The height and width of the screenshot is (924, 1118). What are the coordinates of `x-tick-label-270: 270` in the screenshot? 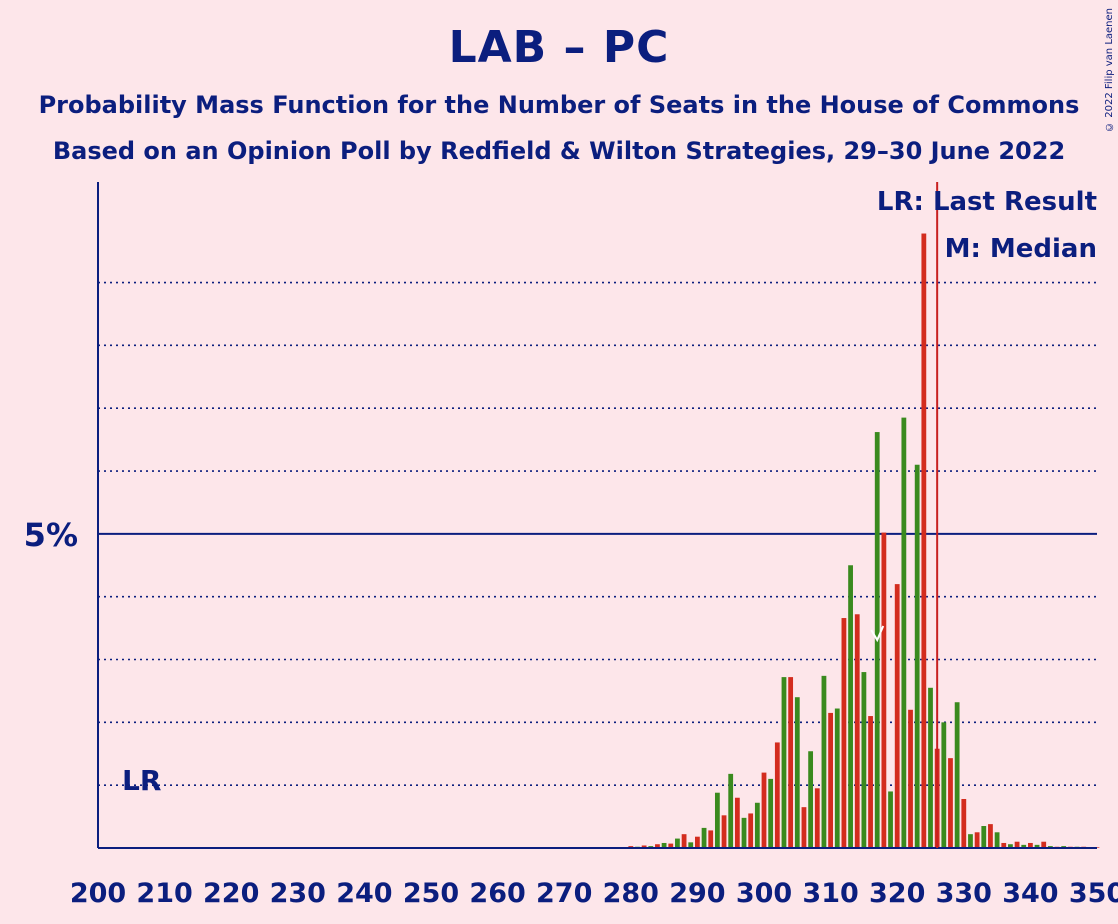 It's located at (564, 893).